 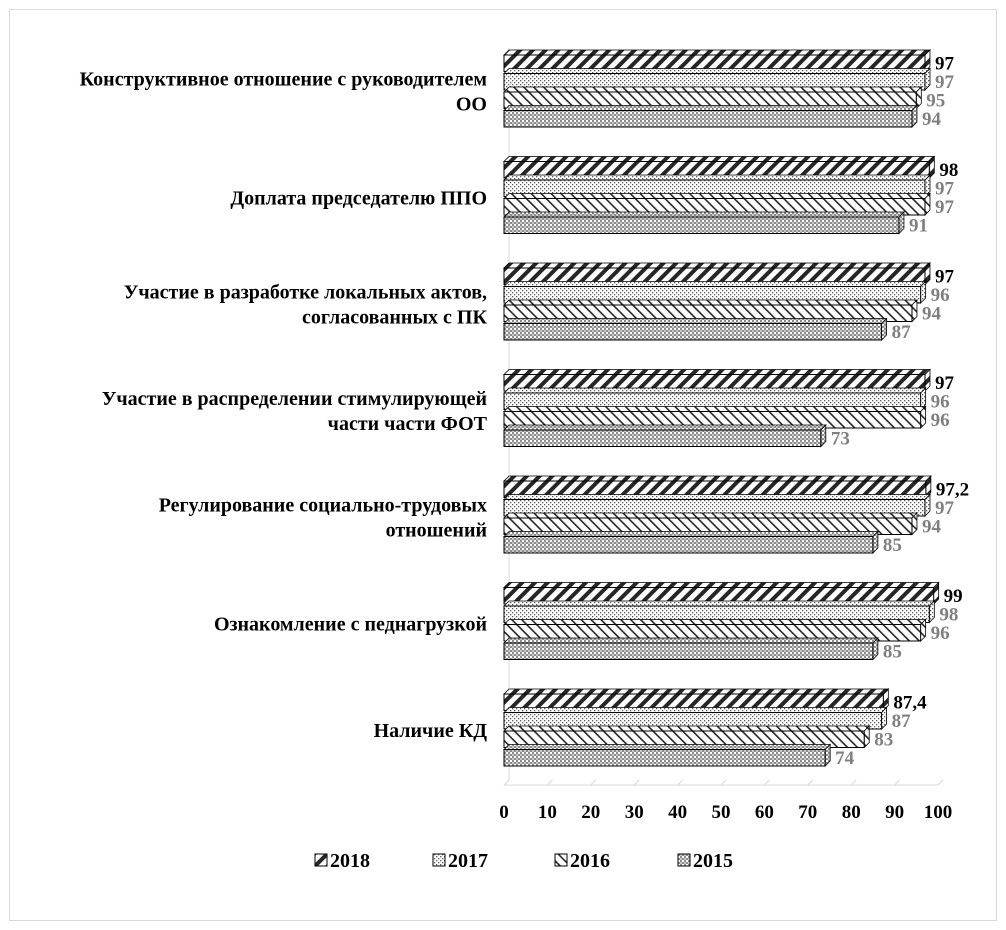 I want to click on data-label: 87, so click(x=902, y=721).